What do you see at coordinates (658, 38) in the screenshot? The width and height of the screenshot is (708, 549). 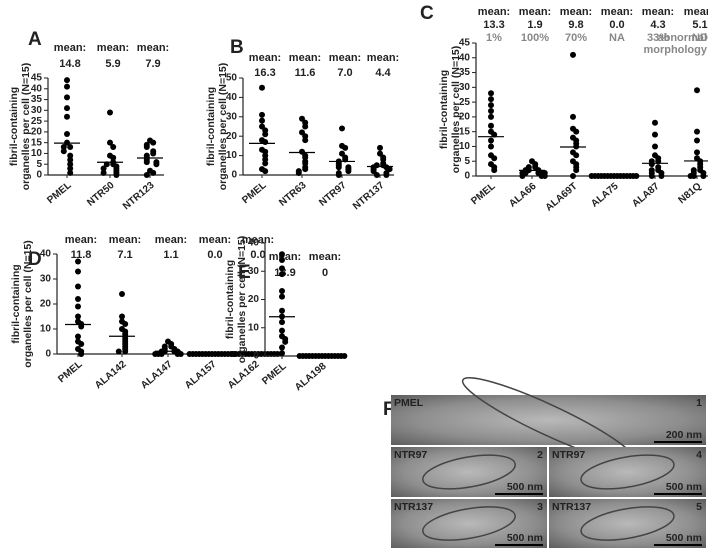 I see `note: 33%` at bounding box center [658, 38].